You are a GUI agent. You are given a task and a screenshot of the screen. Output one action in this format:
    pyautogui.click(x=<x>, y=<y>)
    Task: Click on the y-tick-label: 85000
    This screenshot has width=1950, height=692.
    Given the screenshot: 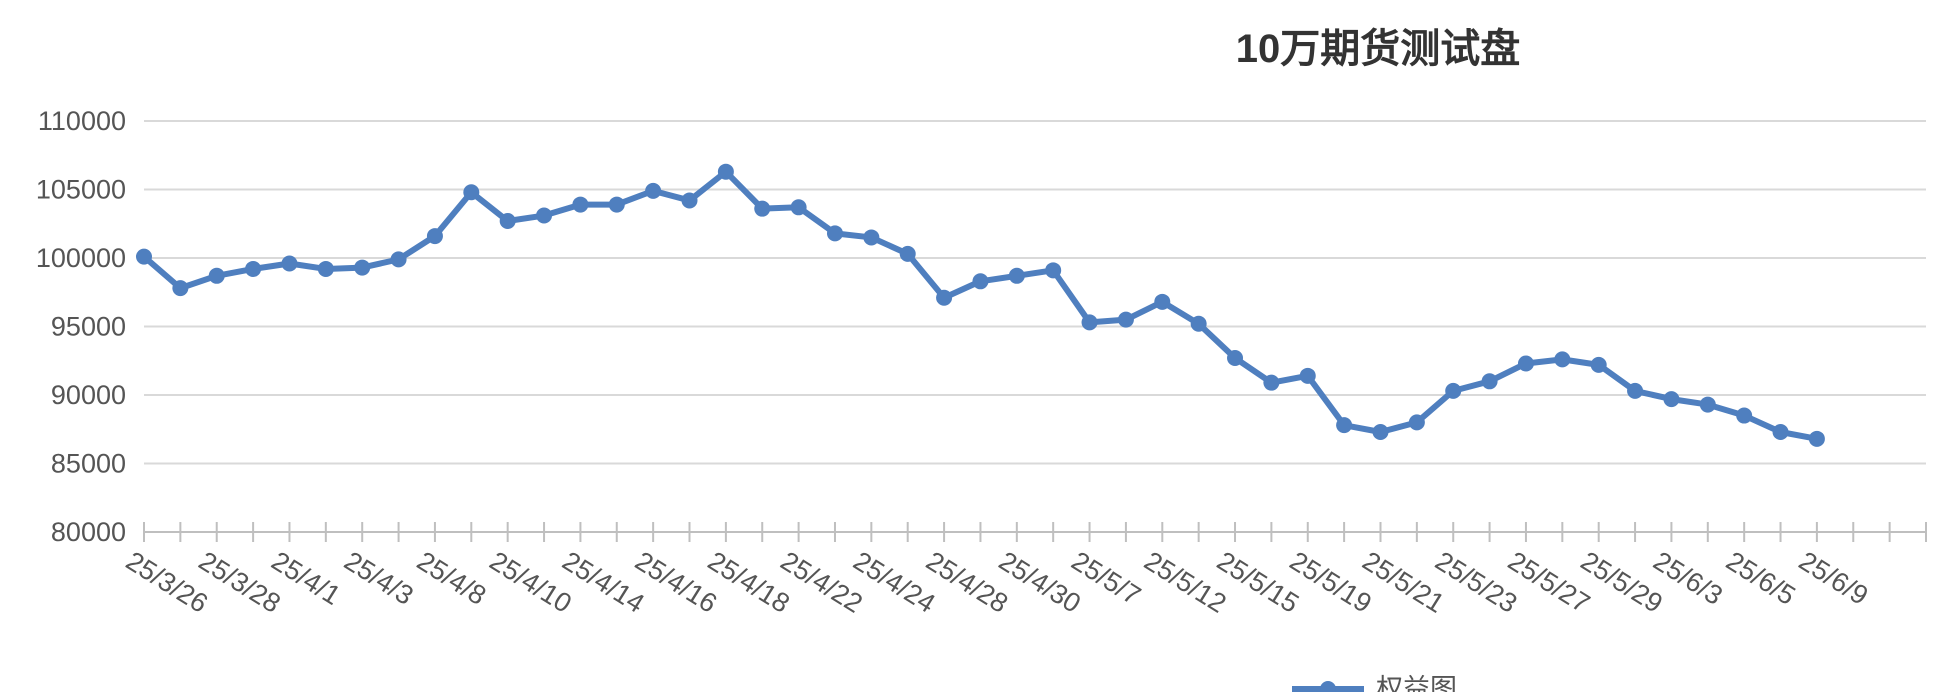 What is the action you would take?
    pyautogui.click(x=88, y=464)
    